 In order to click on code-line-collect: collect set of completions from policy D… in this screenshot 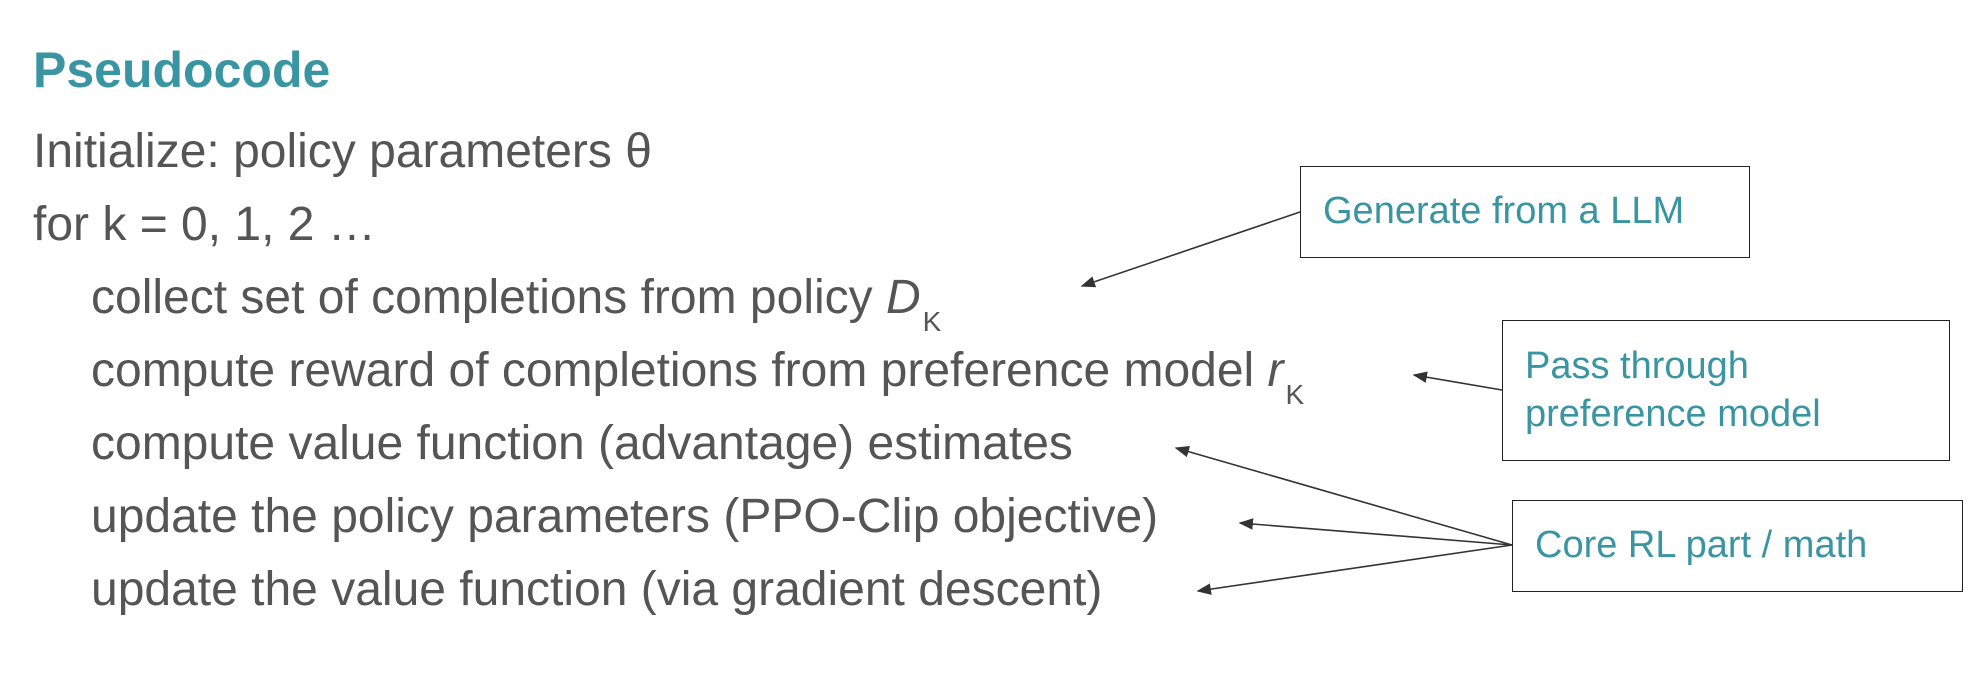, I will do `click(516, 303)`.